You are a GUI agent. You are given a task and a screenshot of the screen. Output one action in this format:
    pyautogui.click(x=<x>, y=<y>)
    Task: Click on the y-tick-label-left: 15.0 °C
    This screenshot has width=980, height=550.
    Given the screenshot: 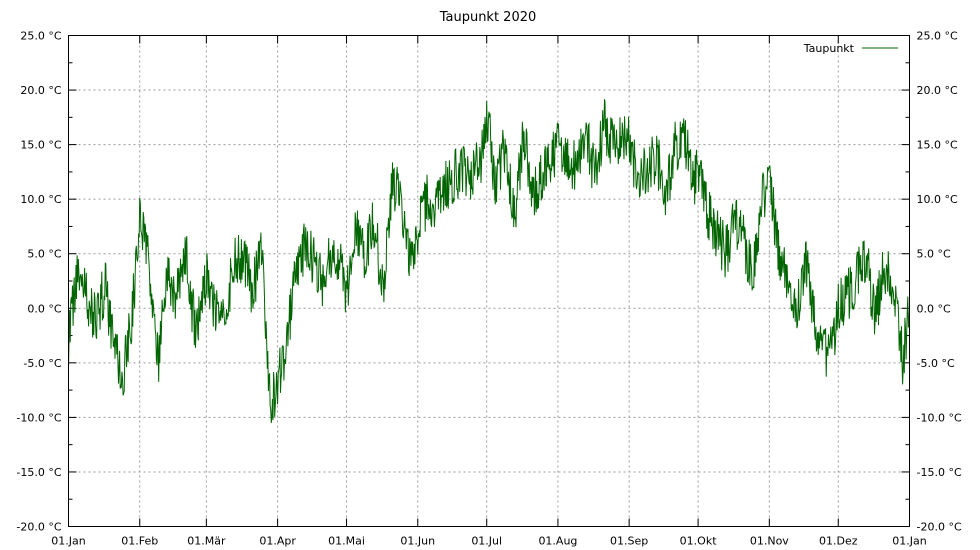 What is the action you would take?
    pyautogui.click(x=40, y=145)
    